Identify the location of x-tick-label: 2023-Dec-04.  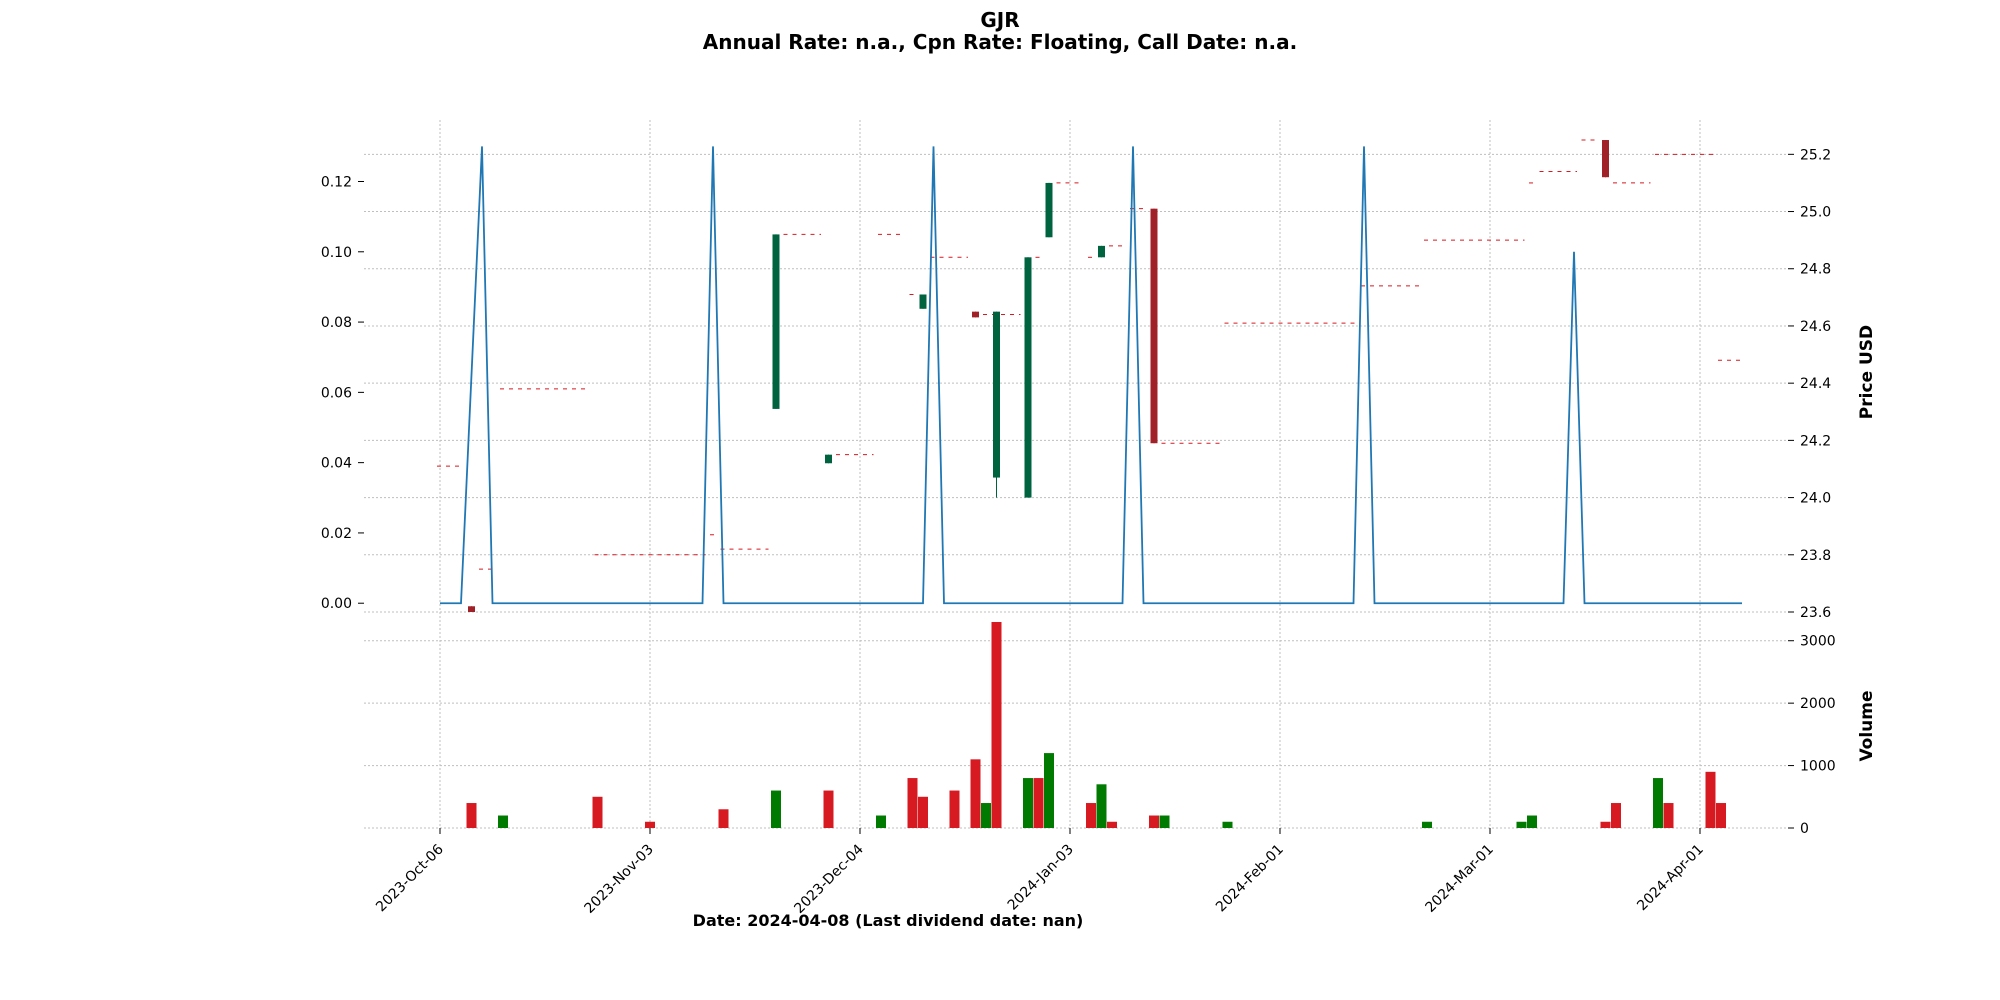
(828, 878).